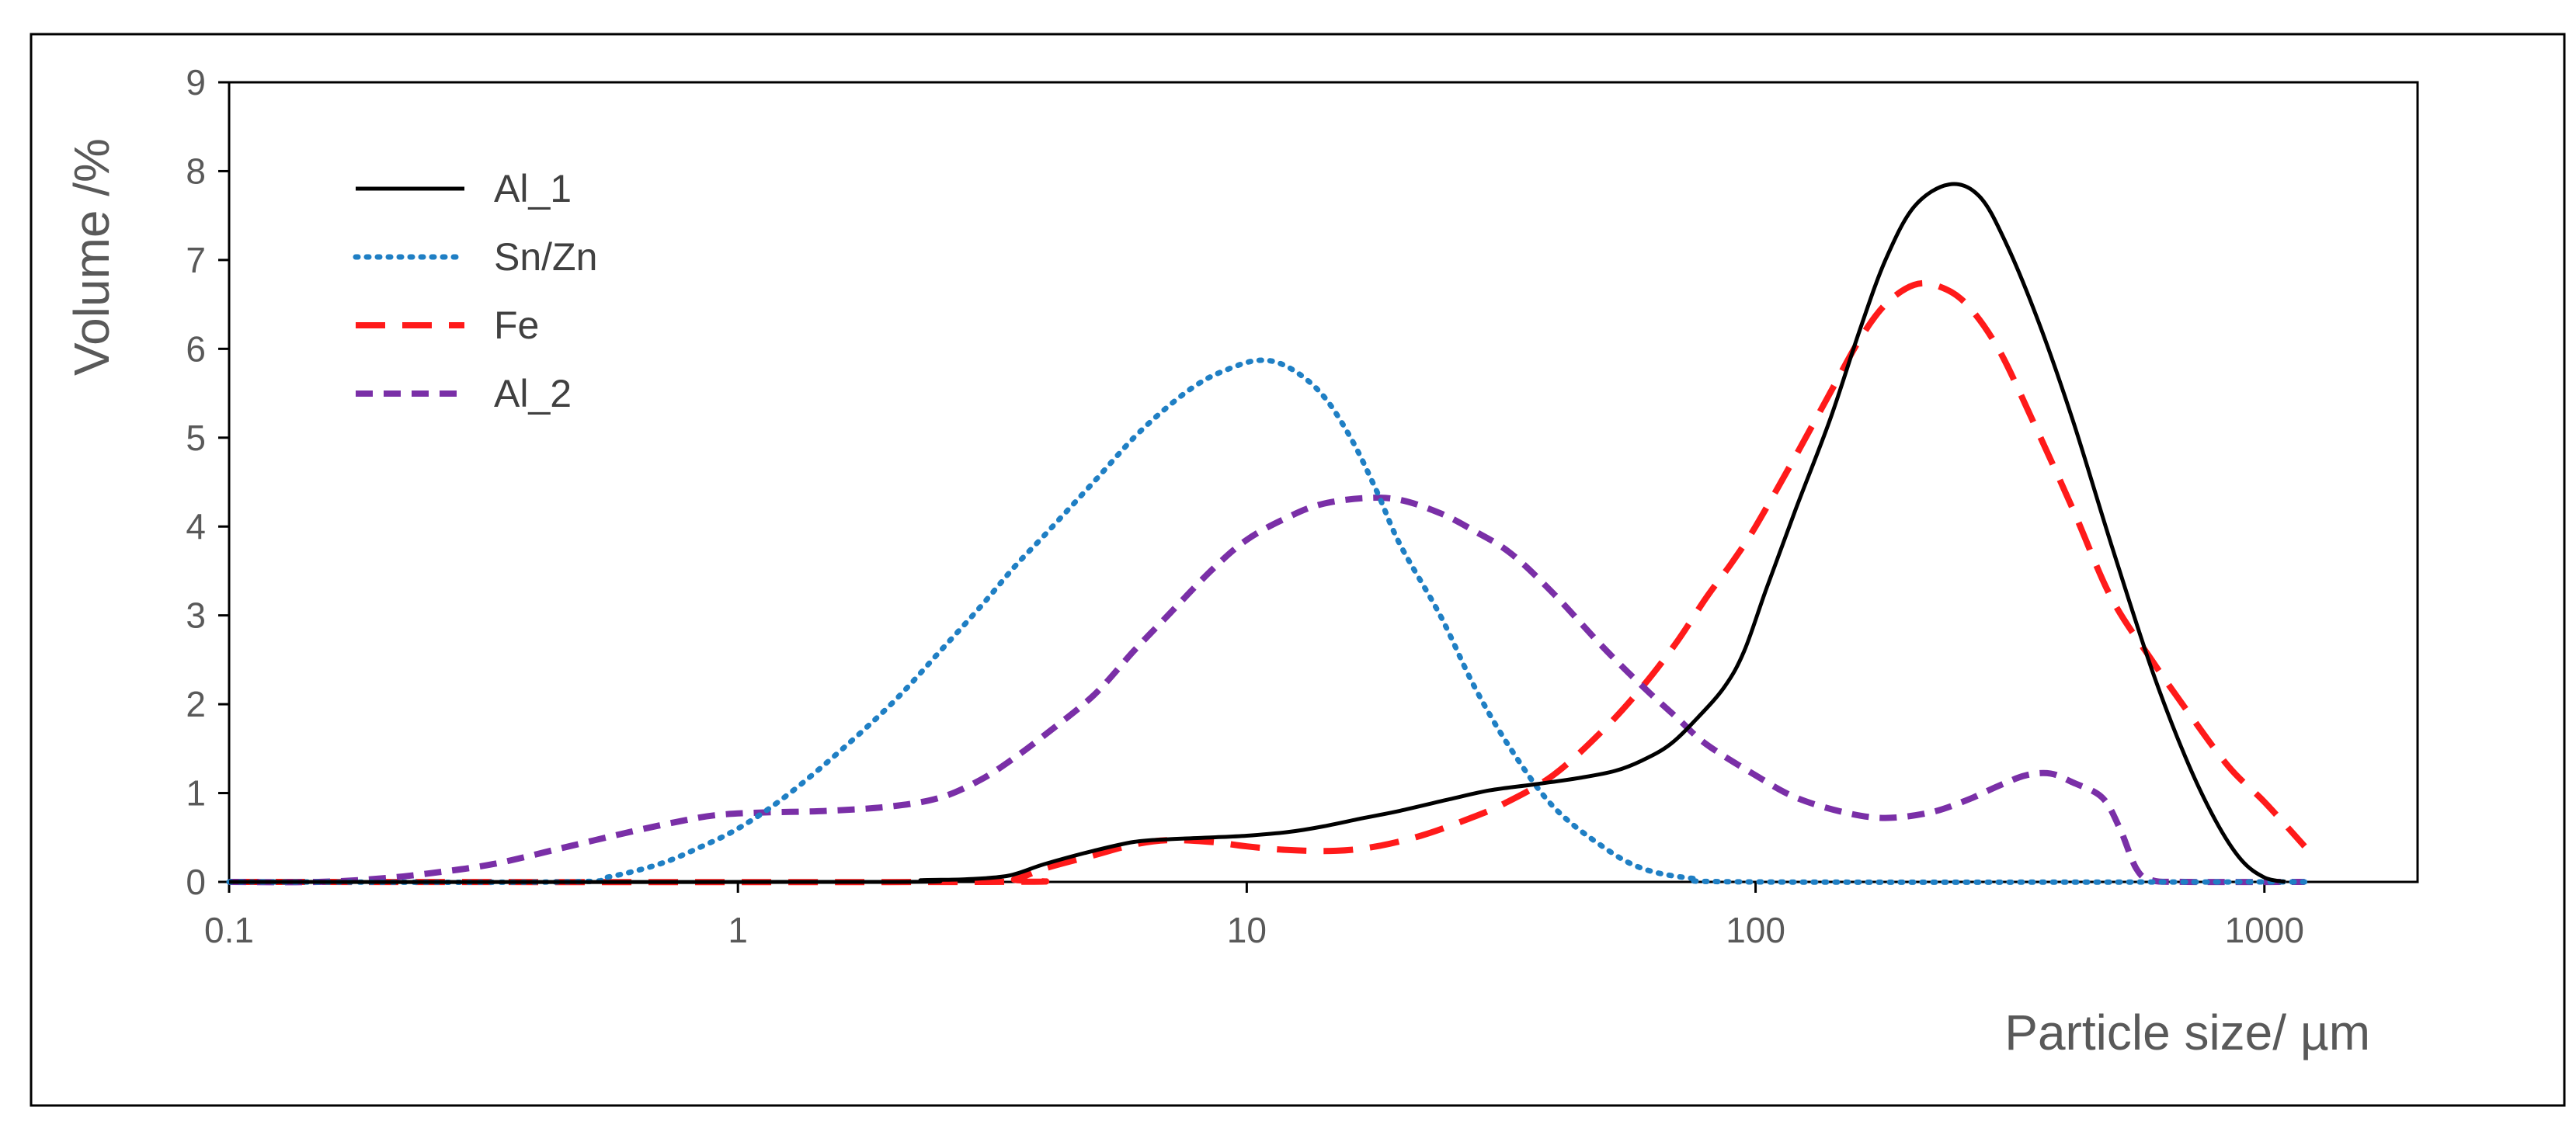  I want to click on y-axis-ticks: 0 1 2 3 4 5 6 7 8 9, so click(207, 482).